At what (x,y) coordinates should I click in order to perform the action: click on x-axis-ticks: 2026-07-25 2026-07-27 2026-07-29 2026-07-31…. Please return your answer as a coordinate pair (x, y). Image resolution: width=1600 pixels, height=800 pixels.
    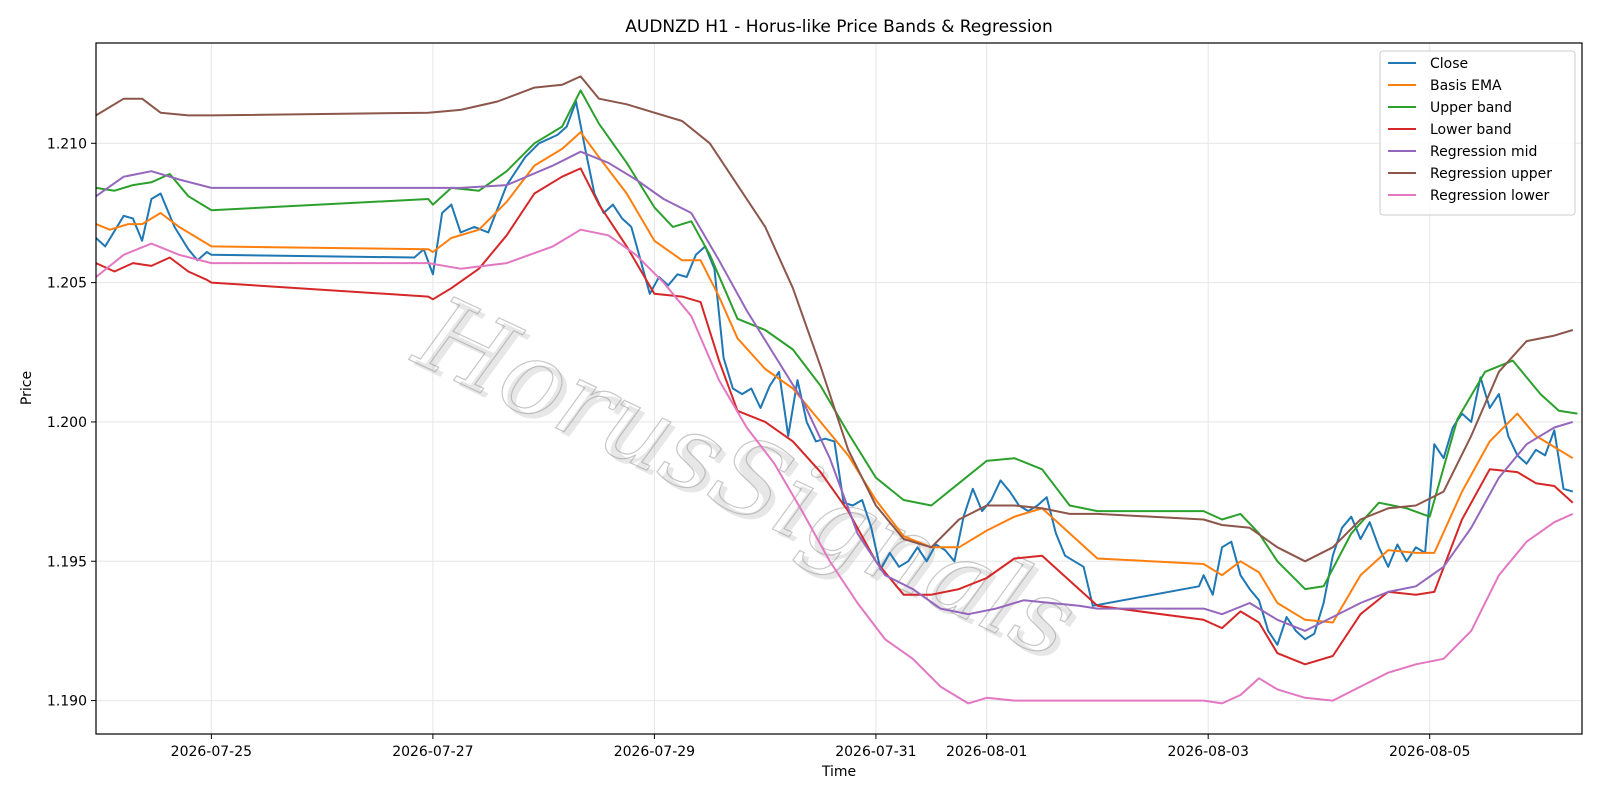
    Looking at the image, I should click on (820, 747).